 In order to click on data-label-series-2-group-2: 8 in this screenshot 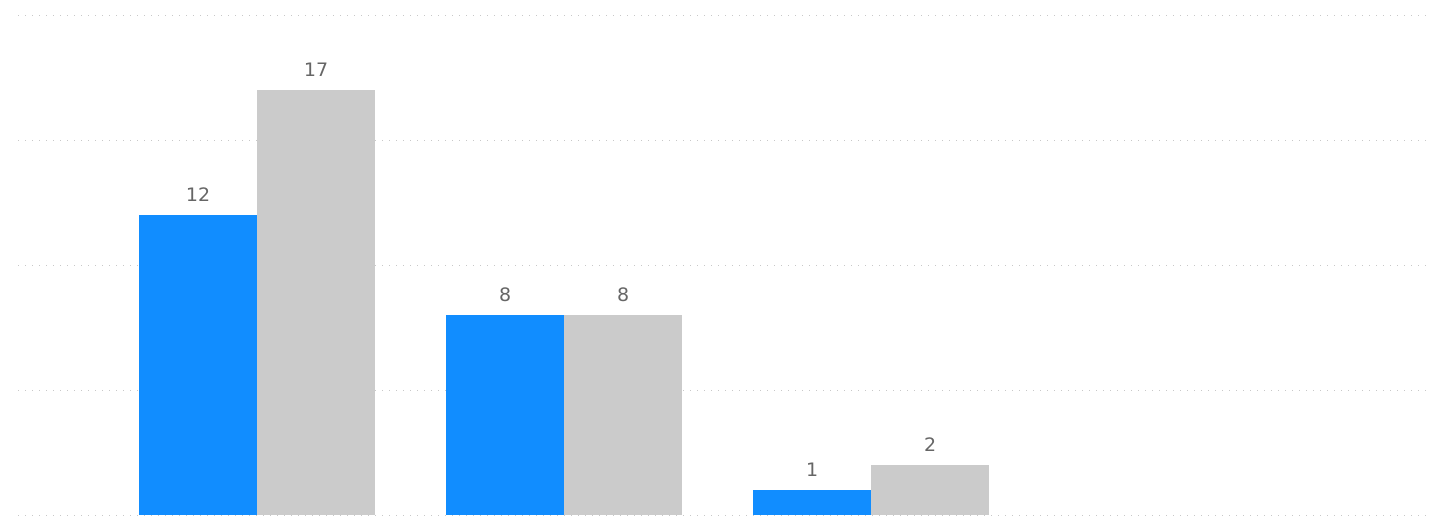, I will do `click(623, 295)`.